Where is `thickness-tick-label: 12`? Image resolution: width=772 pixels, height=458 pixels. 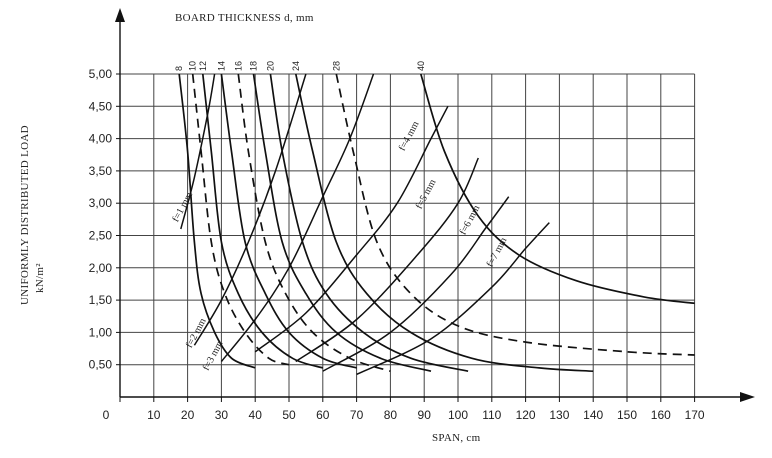 thickness-tick-label: 12 is located at coordinates (203, 66).